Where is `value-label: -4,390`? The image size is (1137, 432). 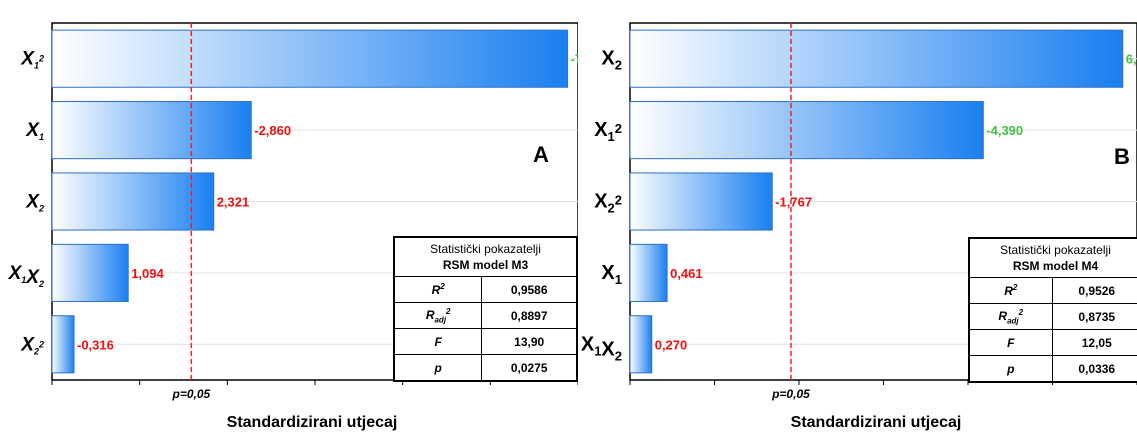 value-label: -4,390 is located at coordinates (1004, 130).